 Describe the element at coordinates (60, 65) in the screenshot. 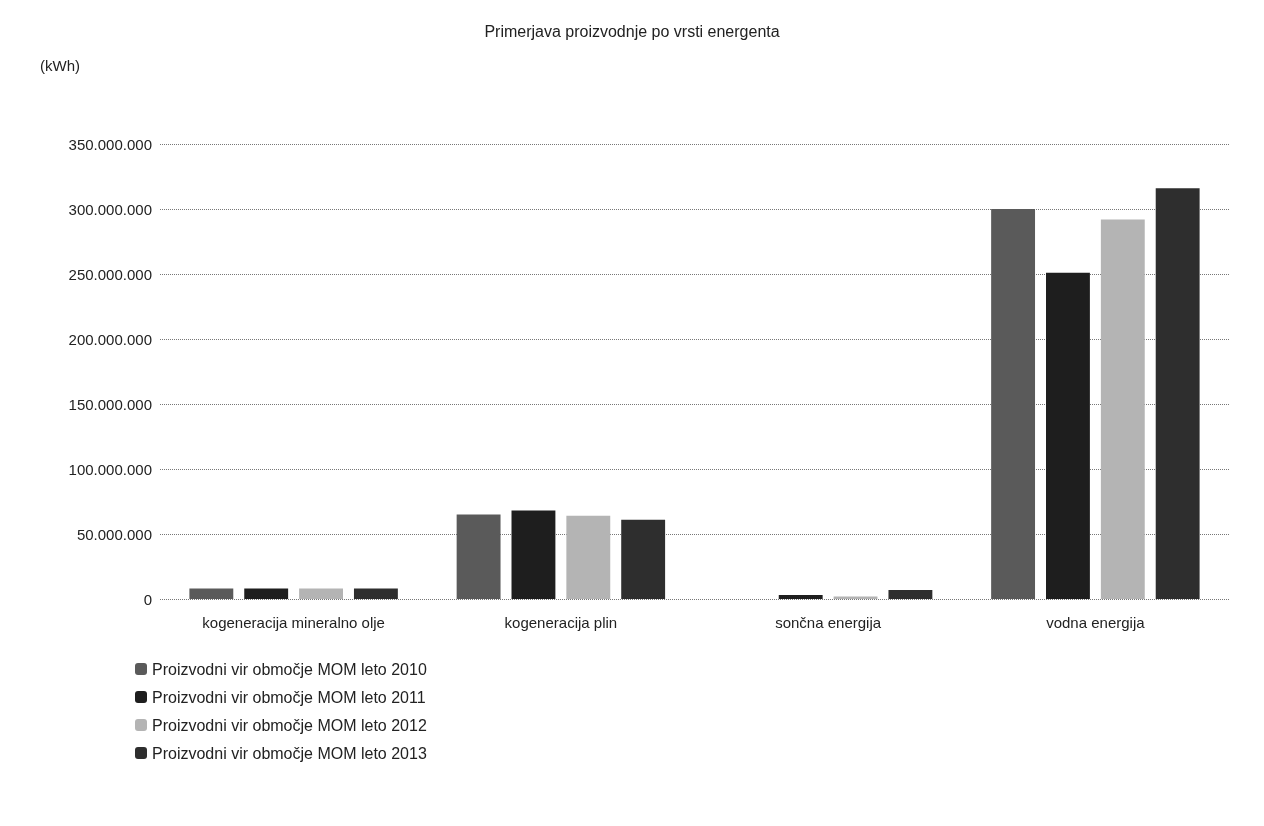

I see `y-axis-title: (kWh)` at that location.